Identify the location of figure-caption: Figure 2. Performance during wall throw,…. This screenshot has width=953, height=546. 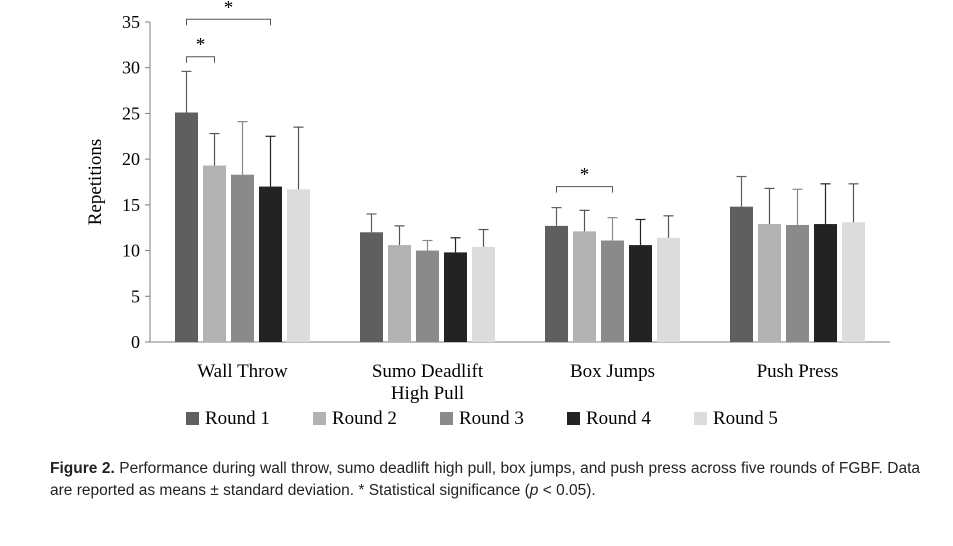
(485, 480).